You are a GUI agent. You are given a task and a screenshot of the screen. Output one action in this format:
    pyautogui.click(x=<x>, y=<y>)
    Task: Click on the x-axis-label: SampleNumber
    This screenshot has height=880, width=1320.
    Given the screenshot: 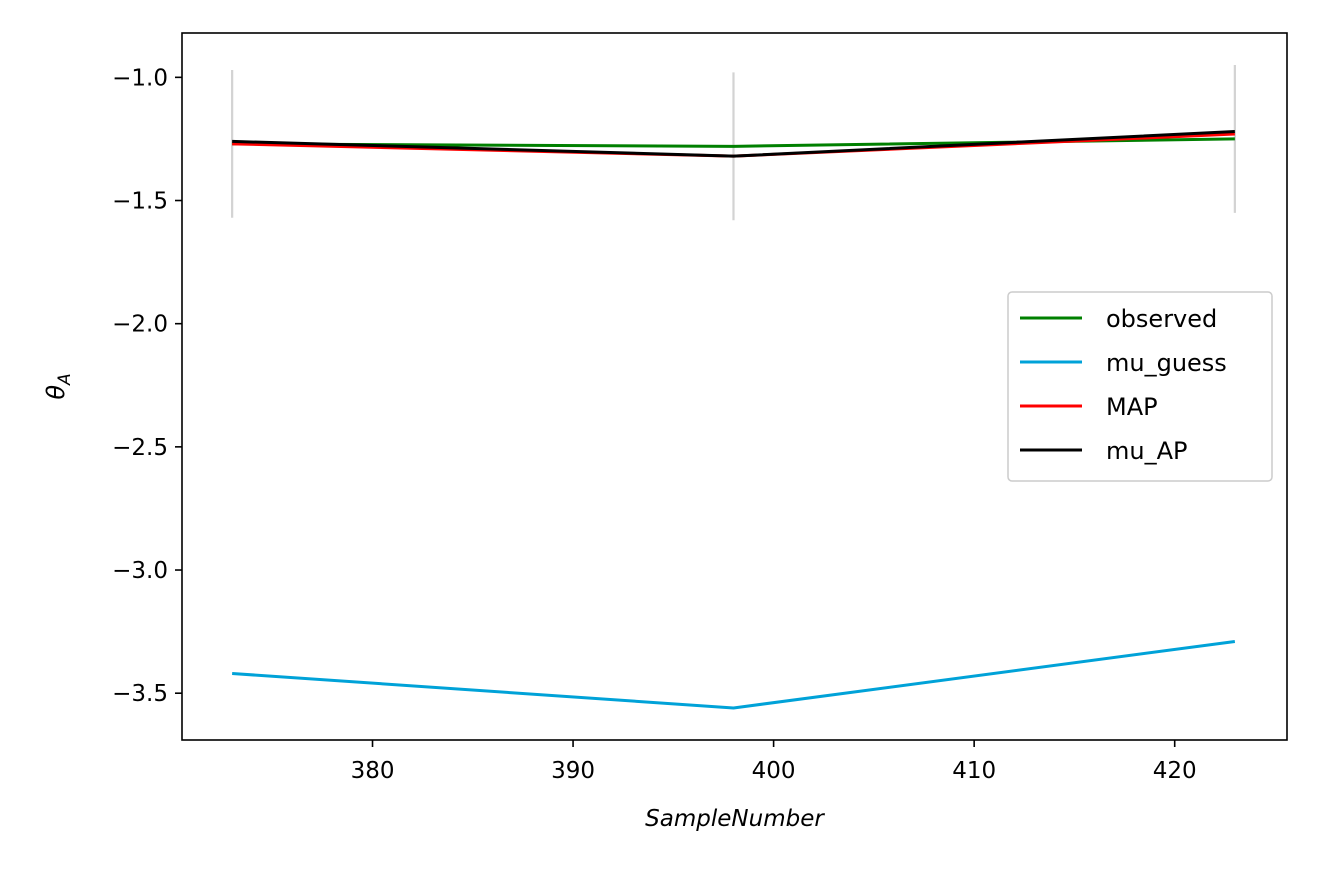 What is the action you would take?
    pyautogui.click(x=735, y=819)
    